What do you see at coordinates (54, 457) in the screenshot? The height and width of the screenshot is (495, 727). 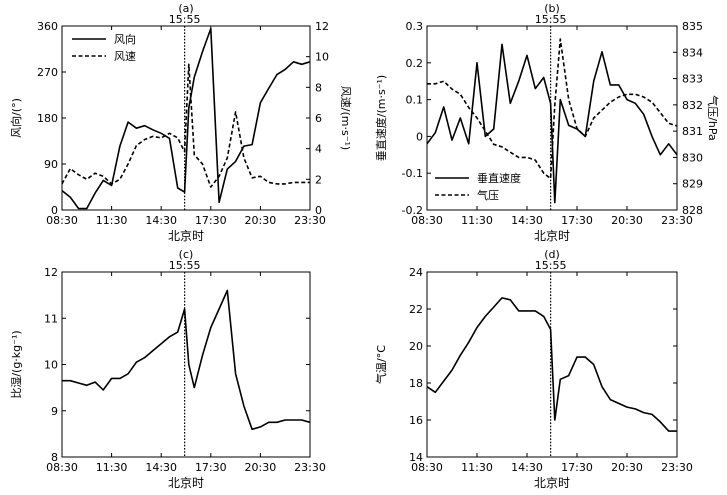 I see `y-tick-label-left: 8` at bounding box center [54, 457].